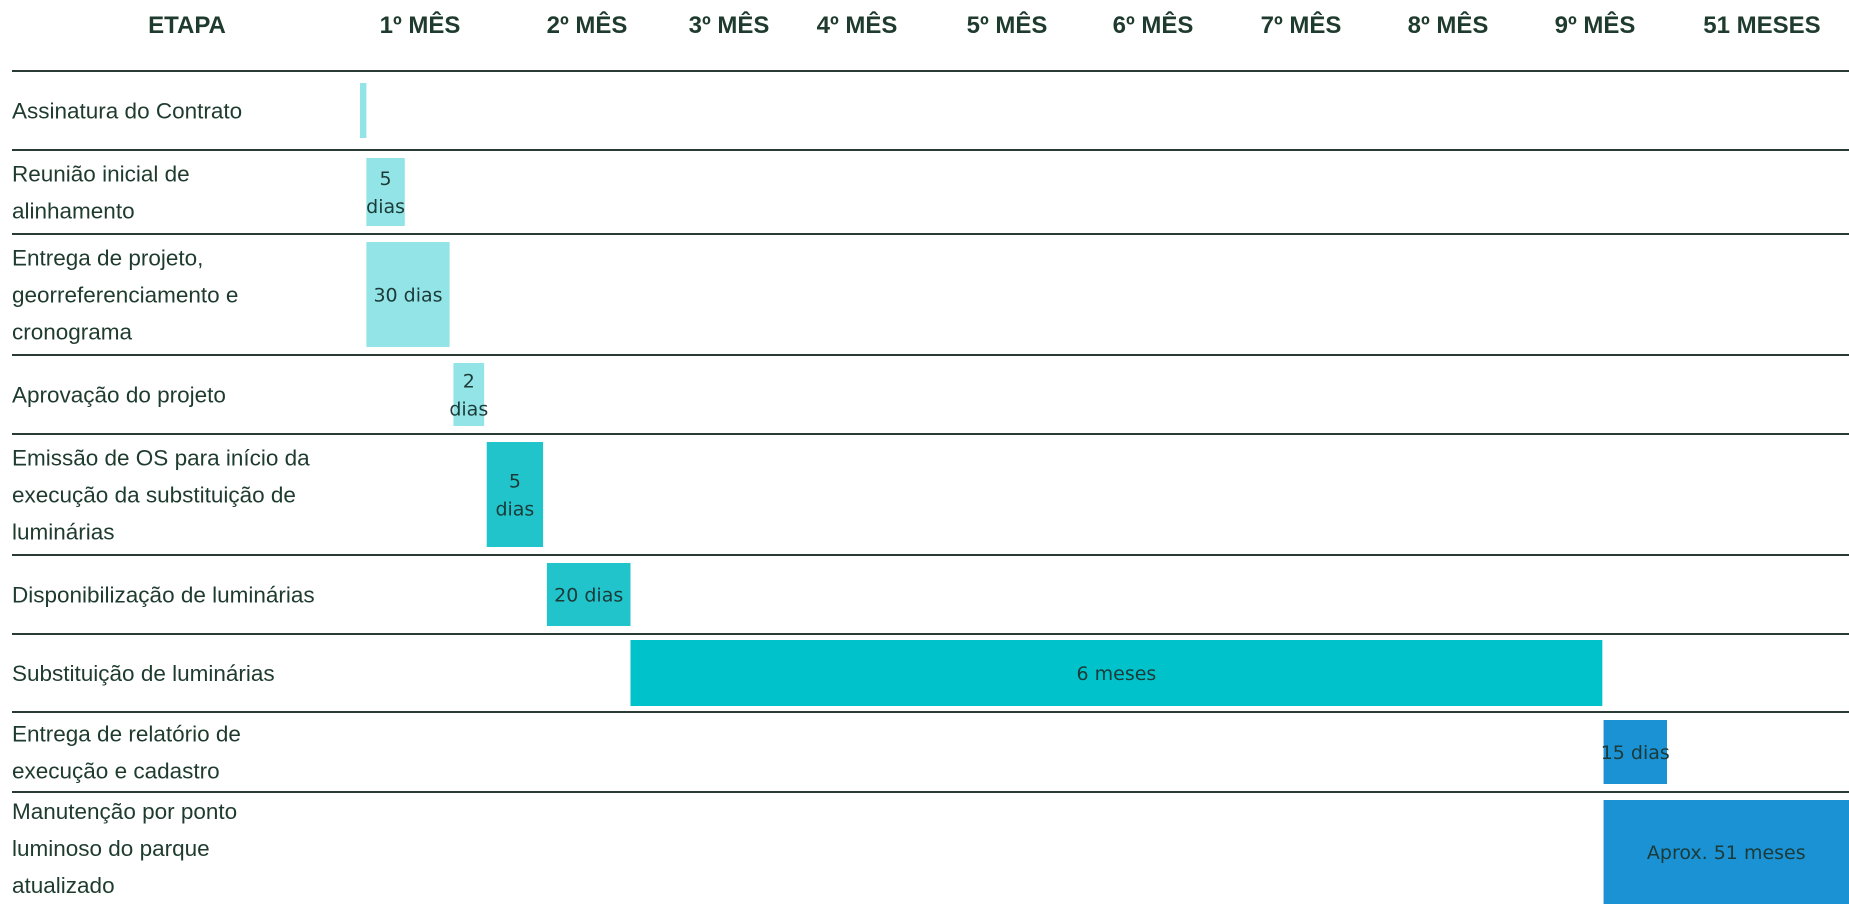  What do you see at coordinates (73, 211) in the screenshot?
I see `task-name-label: alinhamento` at bounding box center [73, 211].